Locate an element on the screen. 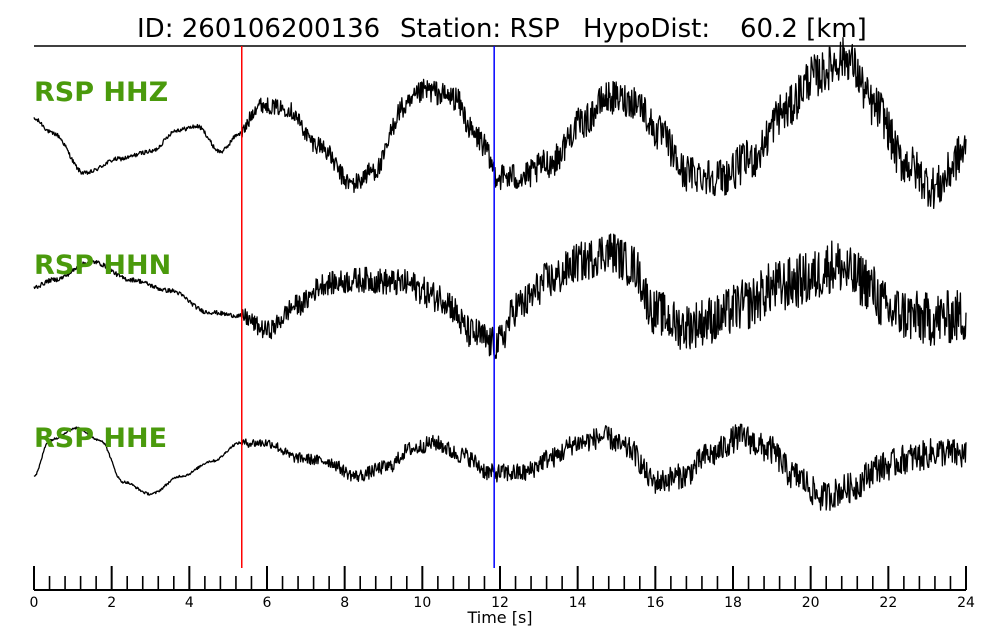 This screenshot has height=640, width=1000. hypodist-value: 60.2 [km] is located at coordinates (803, 29).